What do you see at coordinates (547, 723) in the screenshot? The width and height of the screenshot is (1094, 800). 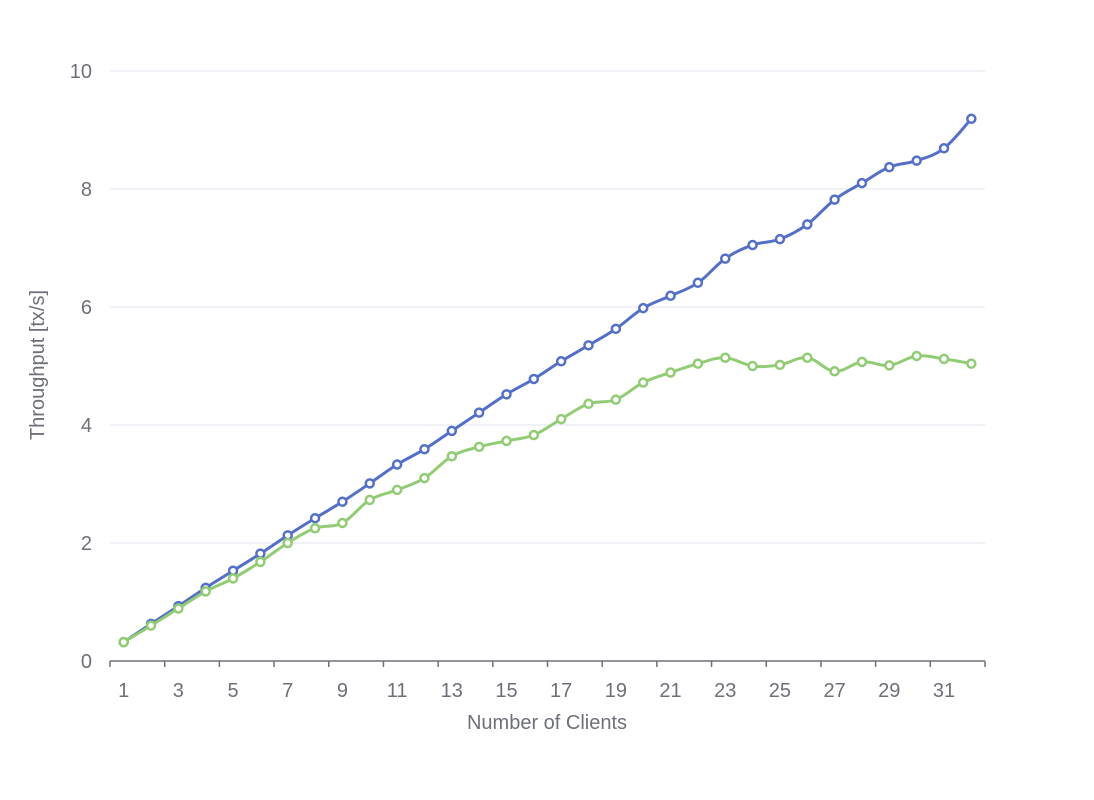 I see `x-axis-label: Number of Clients` at bounding box center [547, 723].